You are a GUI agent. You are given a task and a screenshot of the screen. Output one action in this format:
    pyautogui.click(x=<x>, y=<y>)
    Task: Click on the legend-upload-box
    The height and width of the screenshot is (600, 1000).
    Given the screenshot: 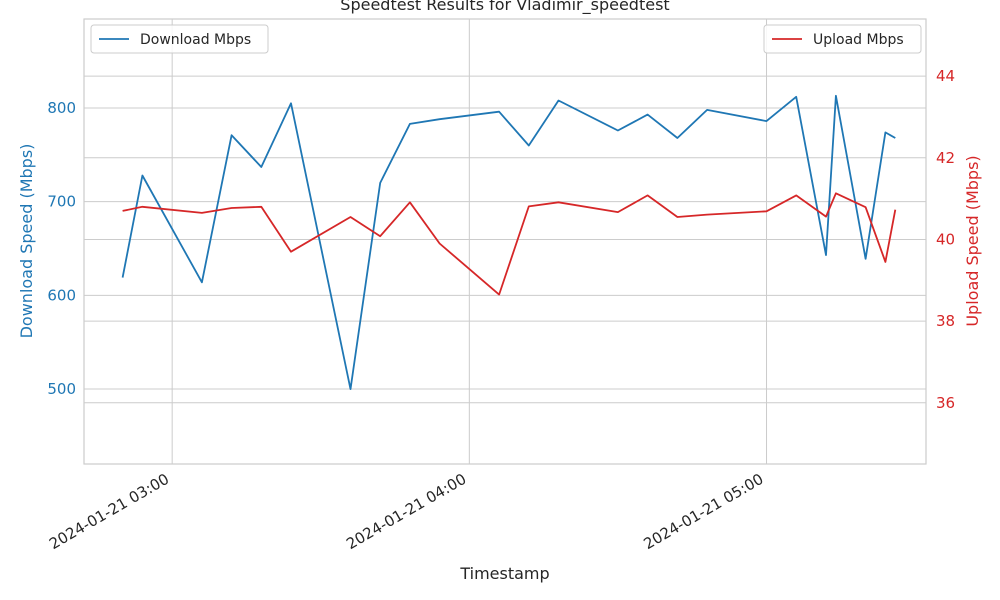 What is the action you would take?
    pyautogui.click(x=842, y=39)
    